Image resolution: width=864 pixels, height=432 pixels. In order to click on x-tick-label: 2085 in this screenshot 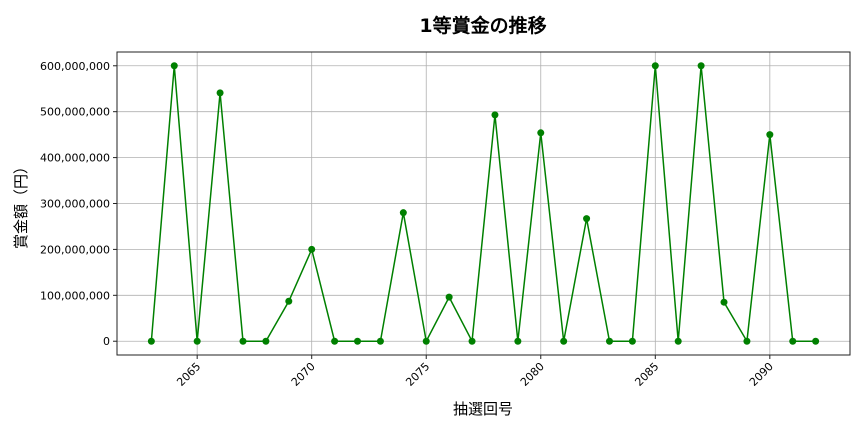, I will do `click(646, 374)`.